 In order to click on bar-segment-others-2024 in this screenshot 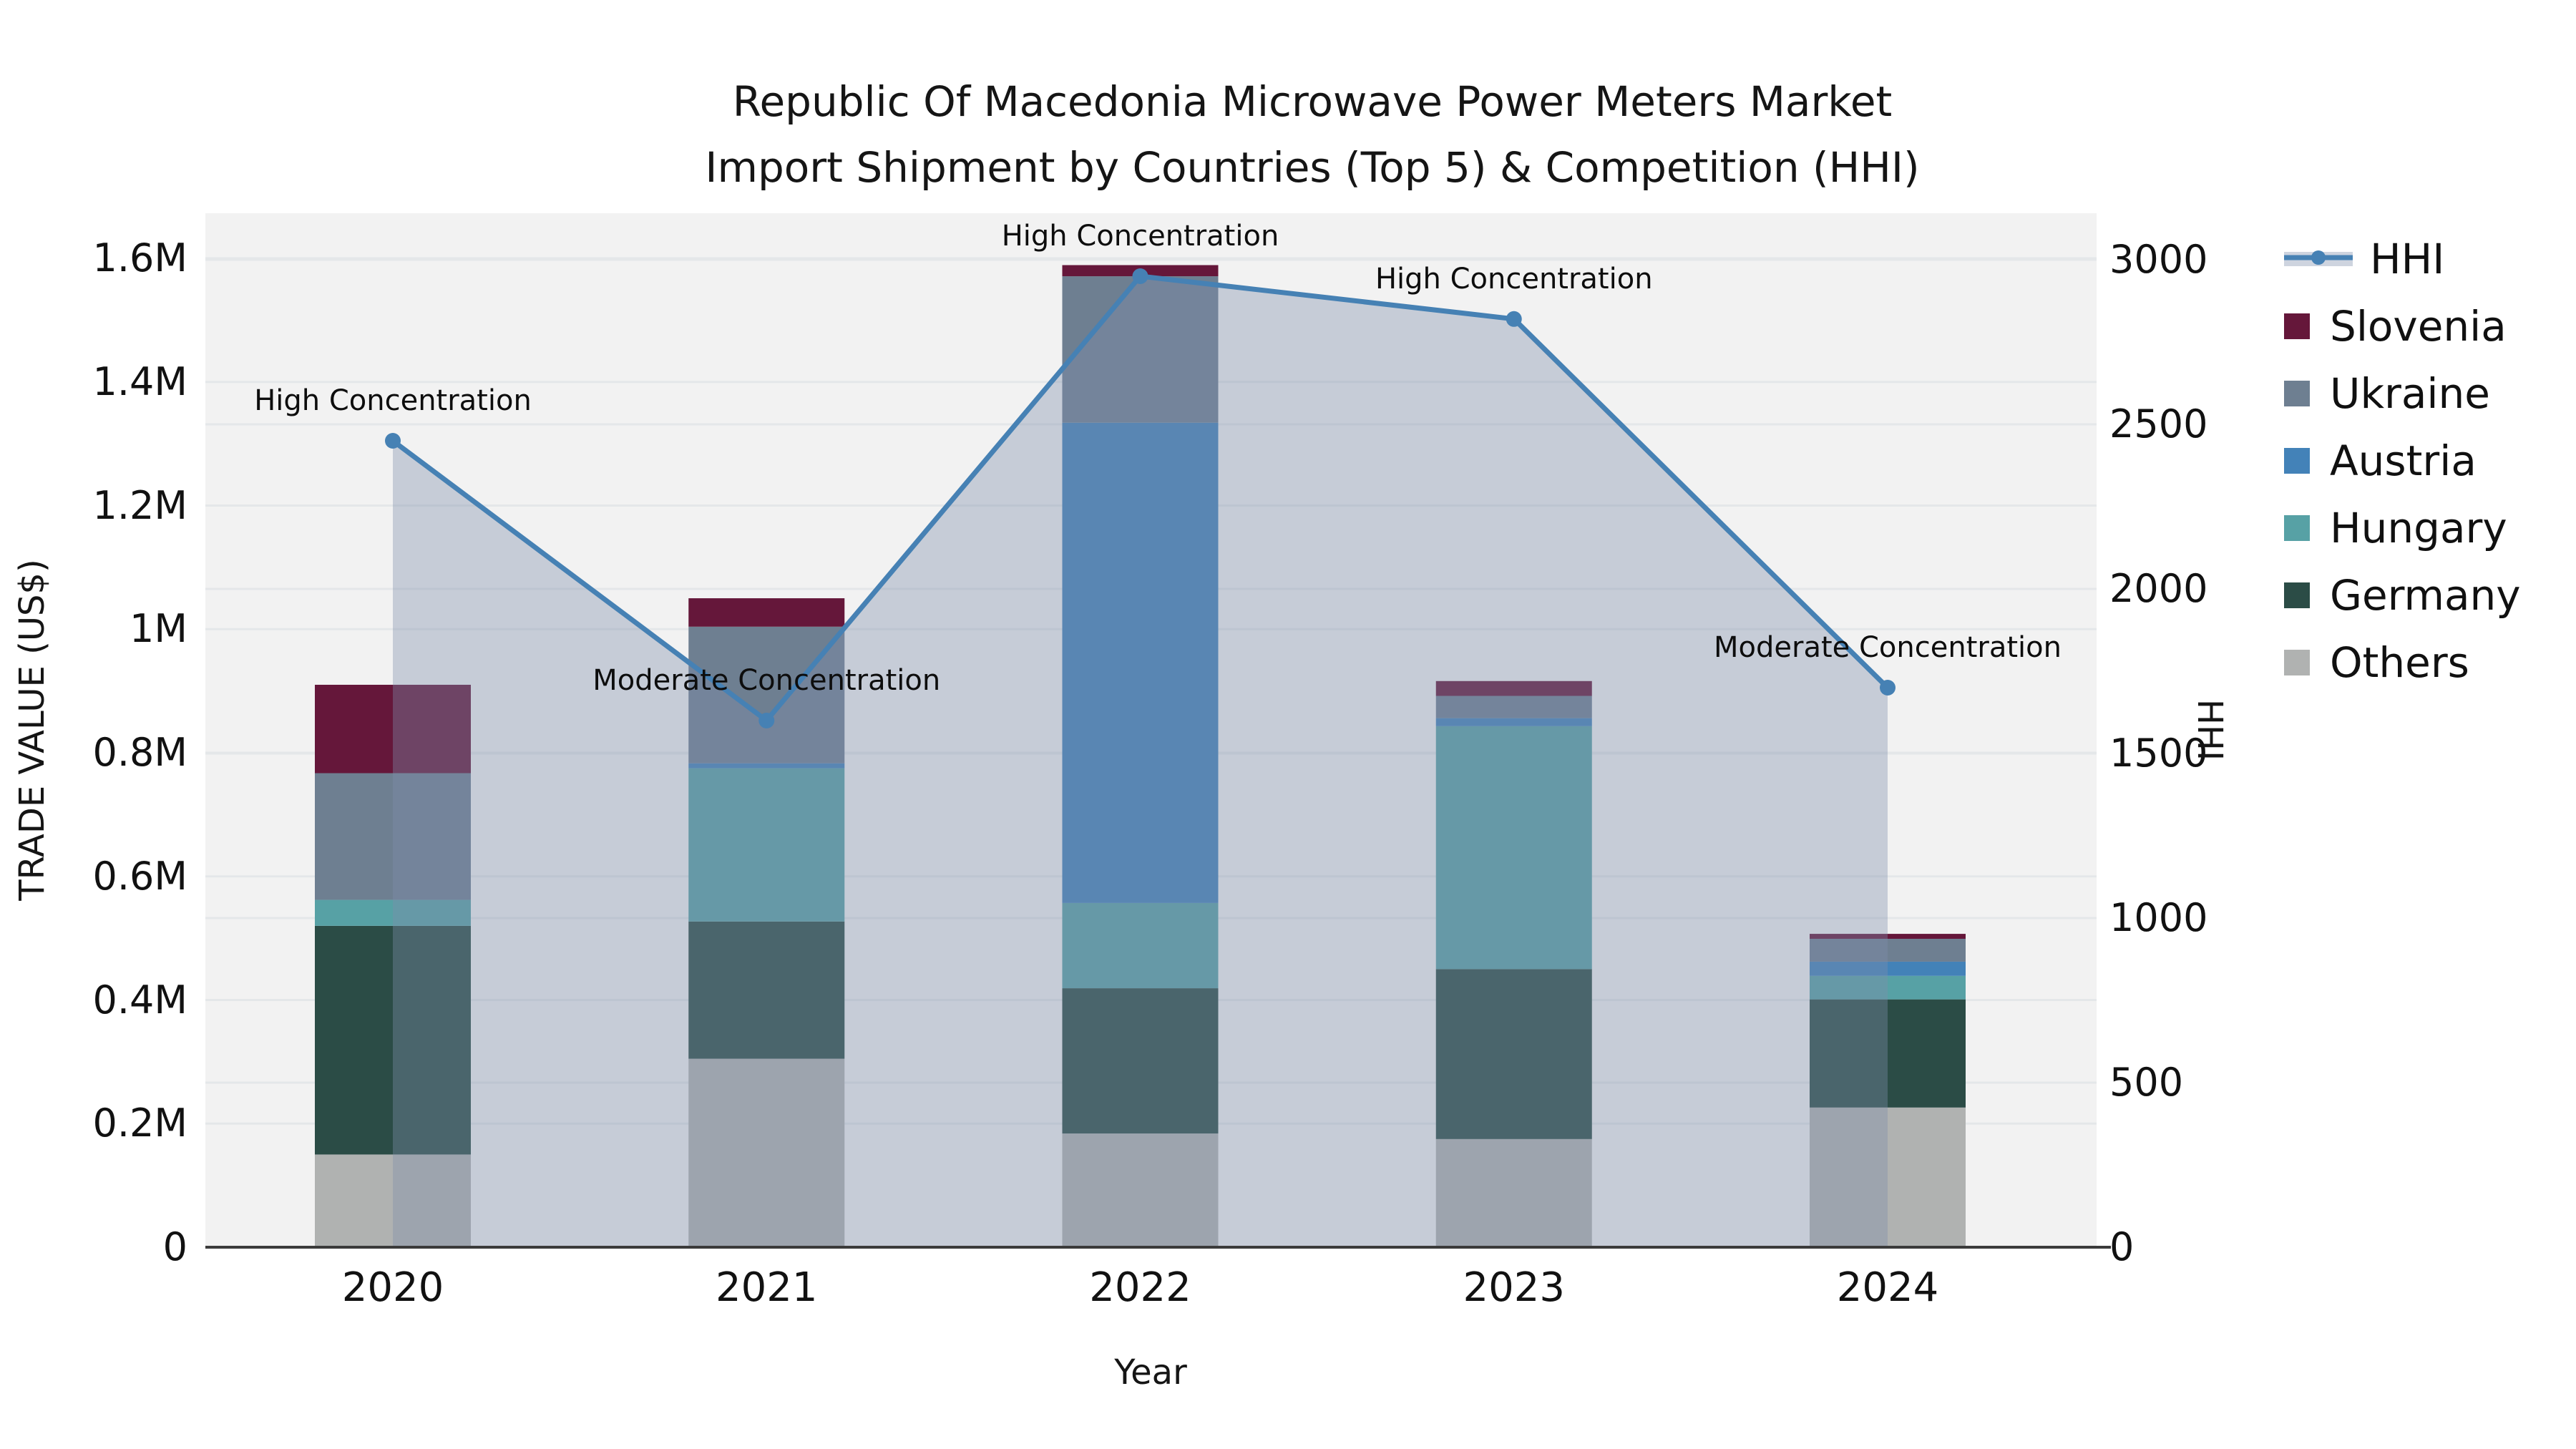, I will do `click(1888, 1177)`.